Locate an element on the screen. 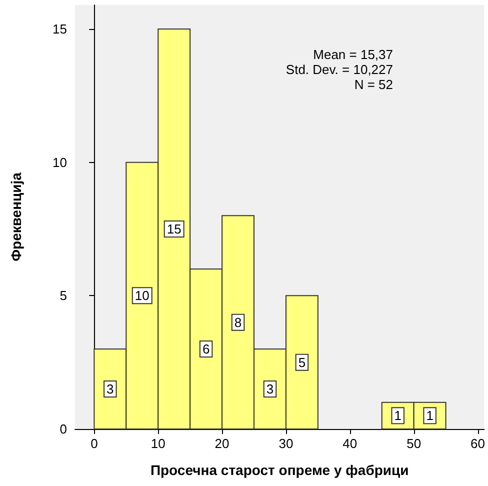 Image resolution: width=488 pixels, height=486 pixels. x-tick-label: 20 is located at coordinates (222, 443).